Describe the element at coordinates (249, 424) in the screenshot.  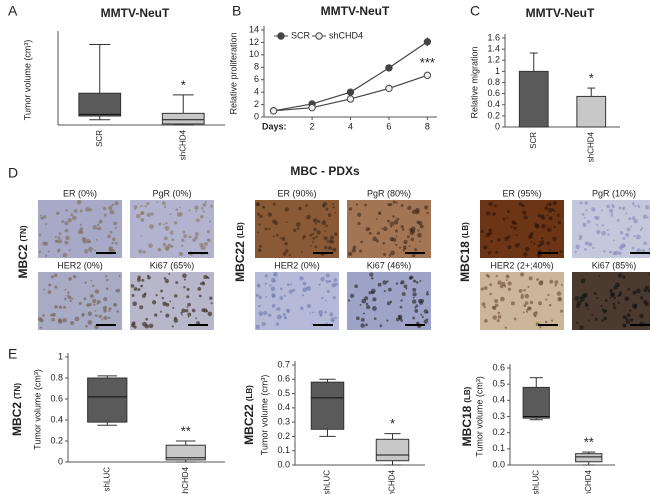
I see `side-label-name: MBC22` at that location.